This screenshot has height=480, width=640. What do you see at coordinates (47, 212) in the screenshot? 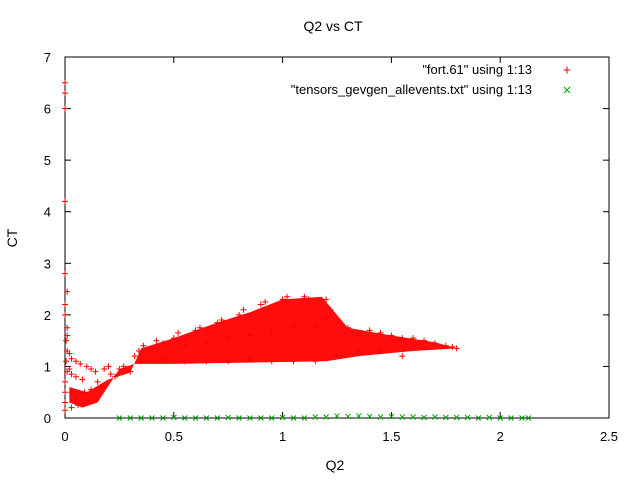
I see `y-tick-label: 4` at bounding box center [47, 212].